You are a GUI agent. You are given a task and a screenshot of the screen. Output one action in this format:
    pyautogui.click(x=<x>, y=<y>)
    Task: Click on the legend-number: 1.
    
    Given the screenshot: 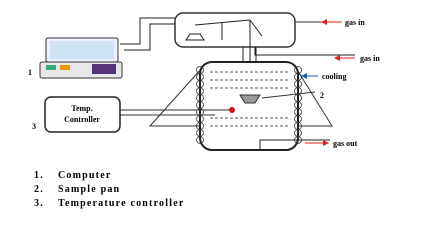 What is the action you would take?
    pyautogui.click(x=39, y=175)
    